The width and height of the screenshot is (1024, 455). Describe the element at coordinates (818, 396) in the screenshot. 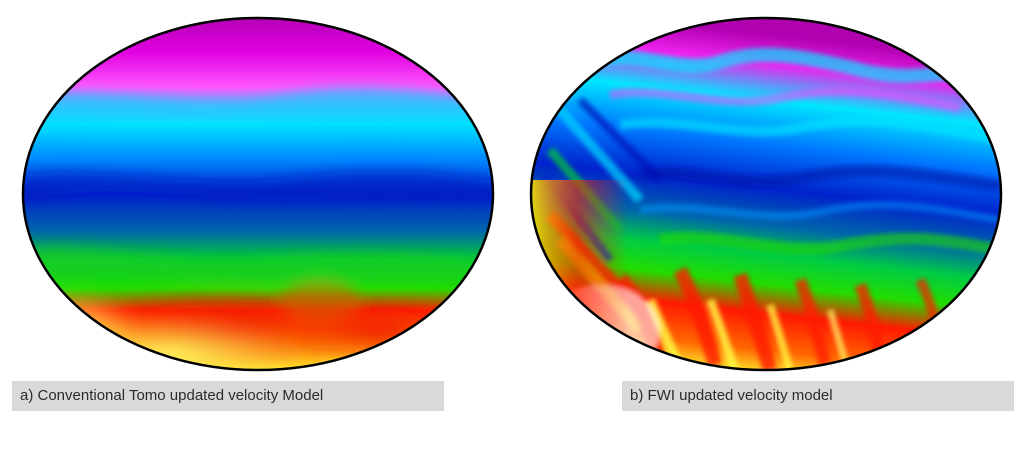

I see `caption-panel-b: b) FWI updated velocity model` at that location.